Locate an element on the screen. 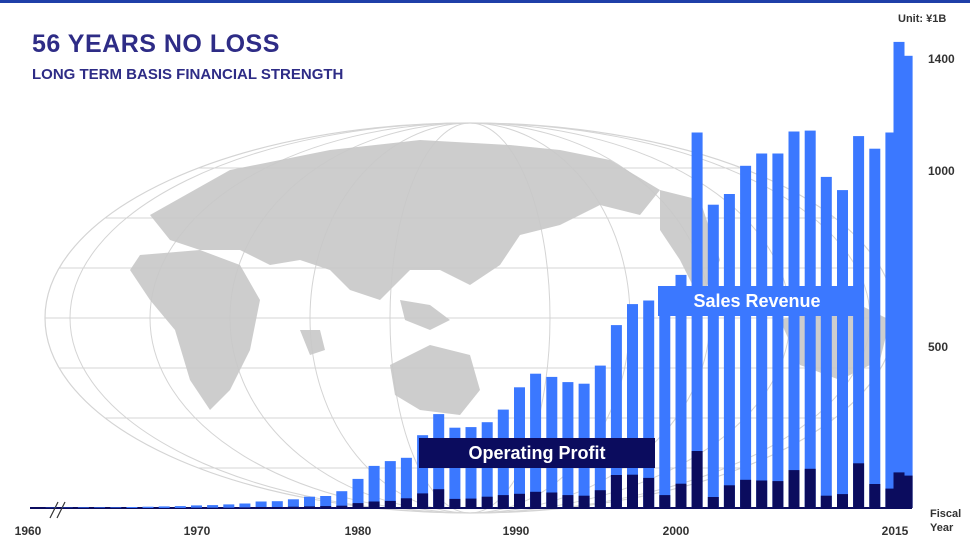 The height and width of the screenshot is (542, 970). sales-bar-2003 is located at coordinates (729, 351).